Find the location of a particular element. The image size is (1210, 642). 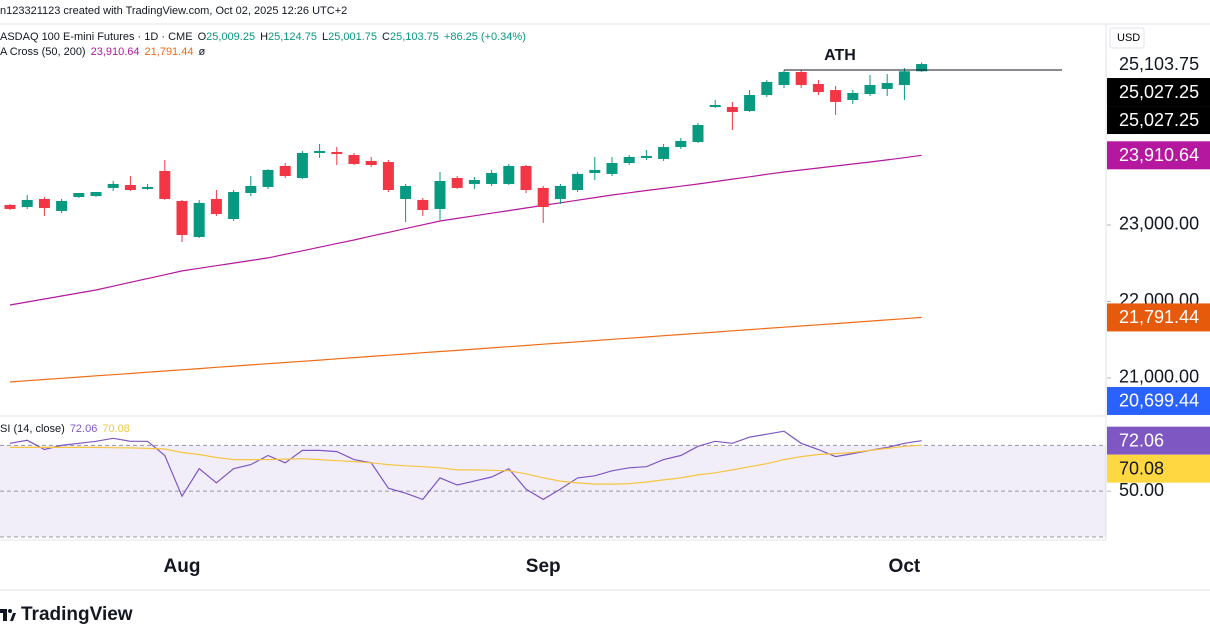

indicator-name: SI (14, close) is located at coordinates (32, 429).